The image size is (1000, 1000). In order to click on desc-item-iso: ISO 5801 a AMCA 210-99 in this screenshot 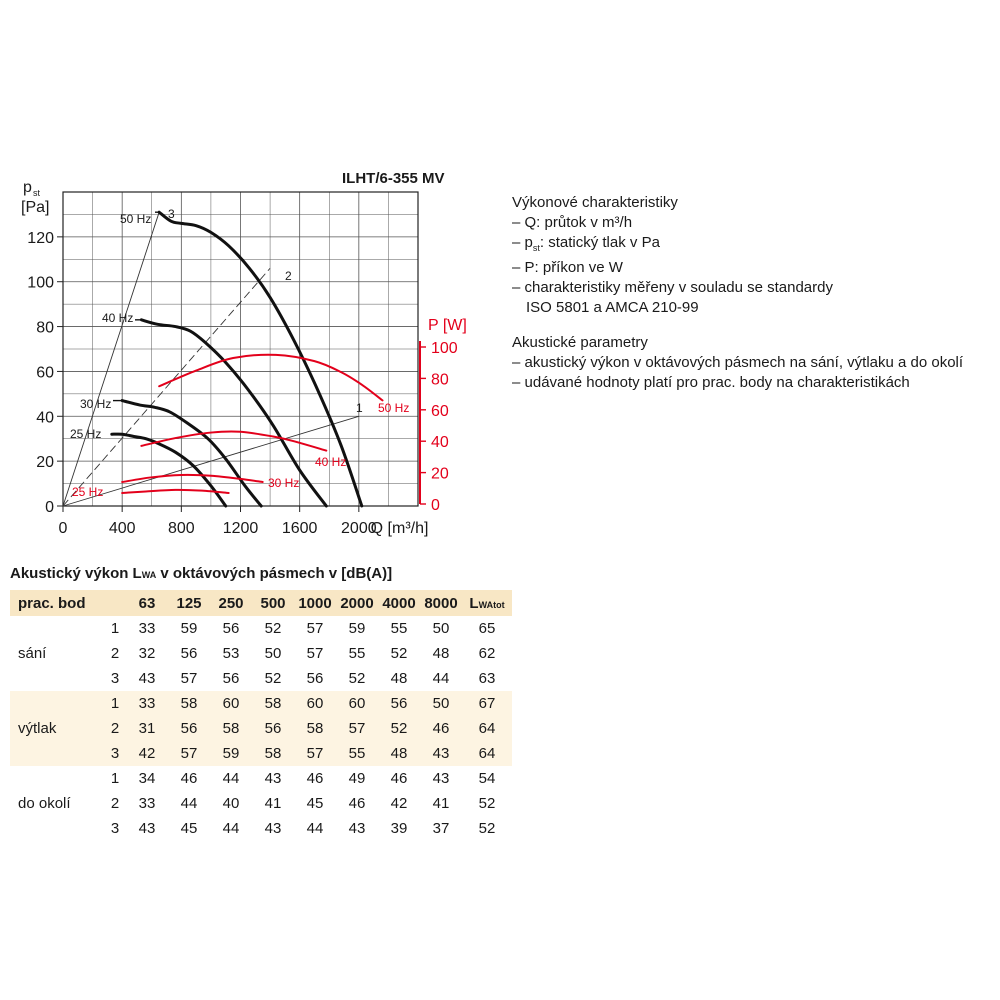, I will do `click(612, 307)`.